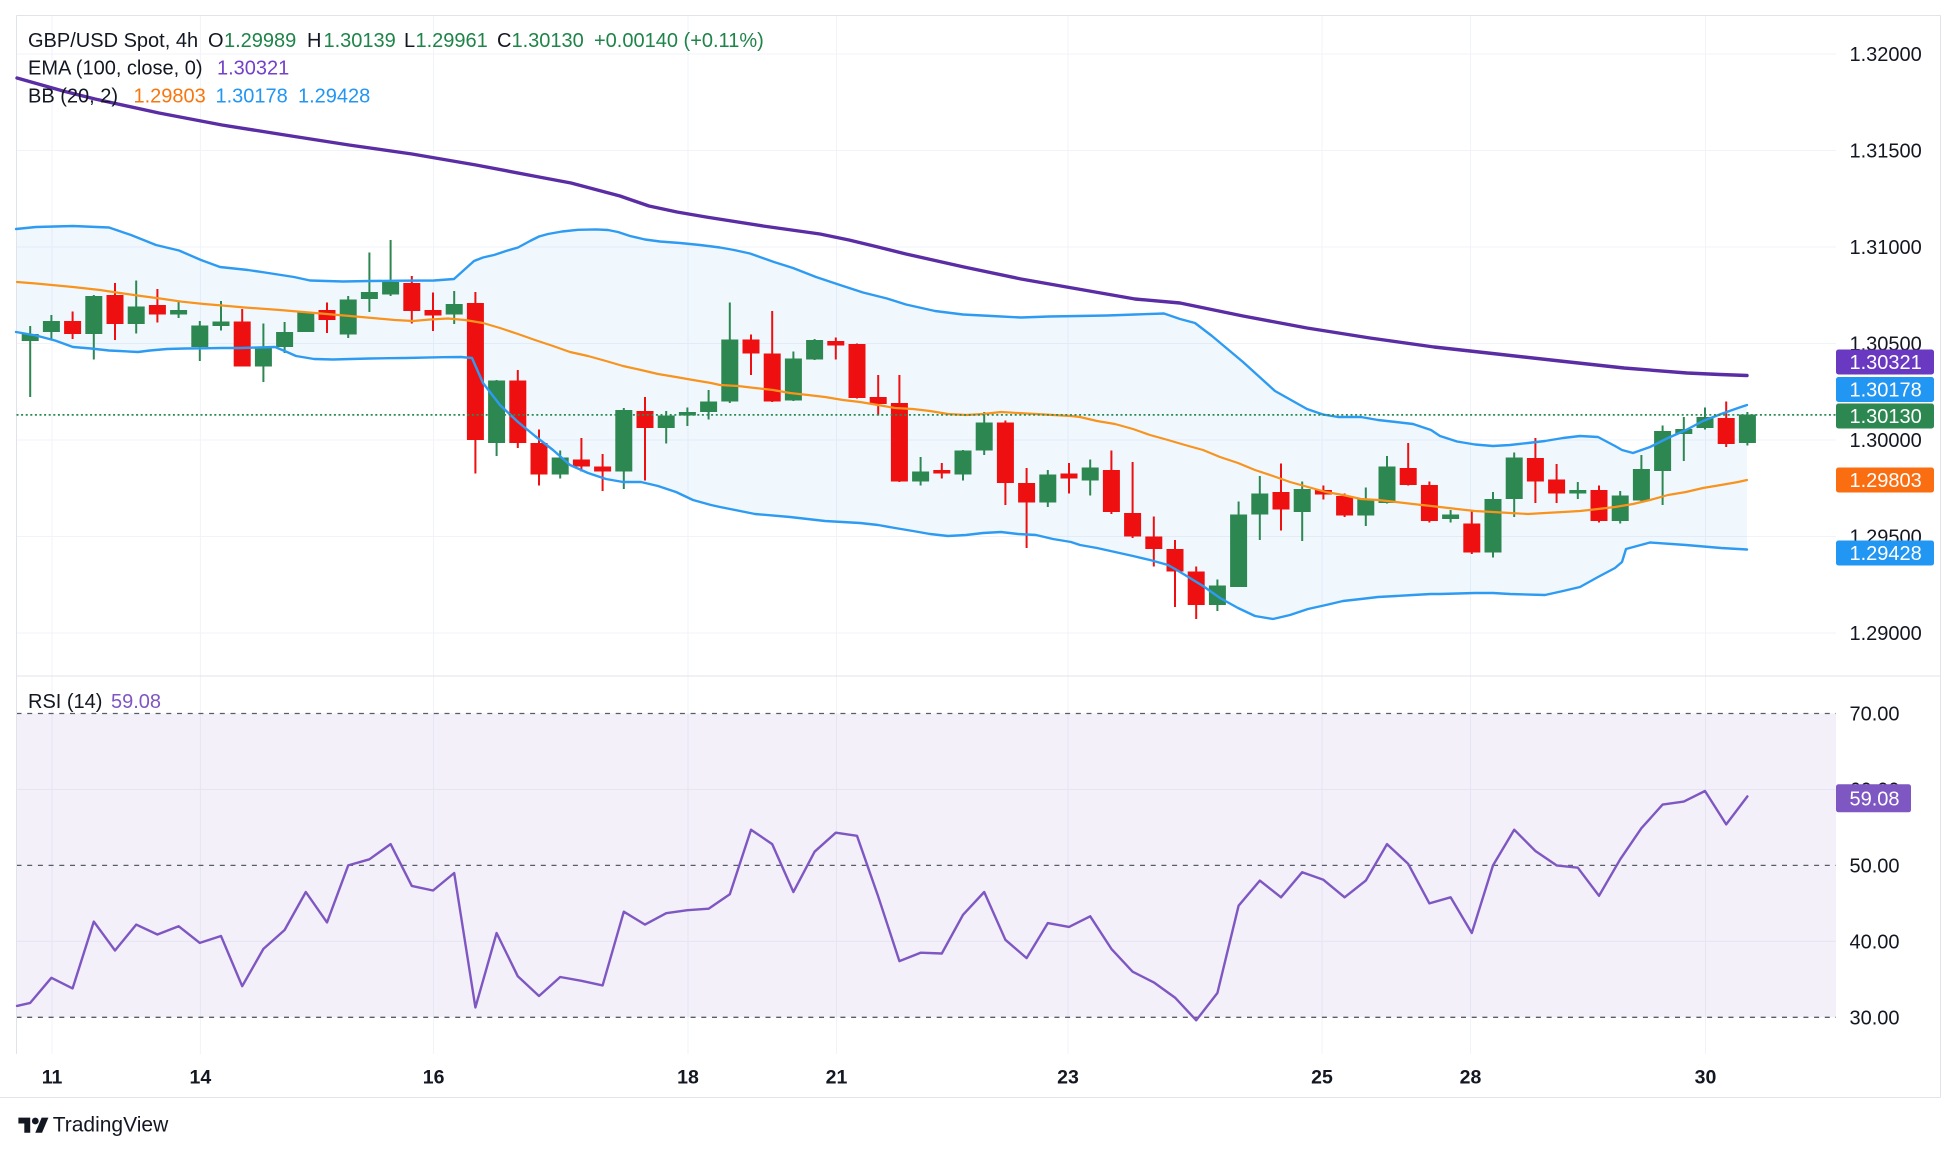 The width and height of the screenshot is (1956, 1154). What do you see at coordinates (115, 69) in the screenshot?
I see `svg-text: EMA (100, close, 0)` at bounding box center [115, 69].